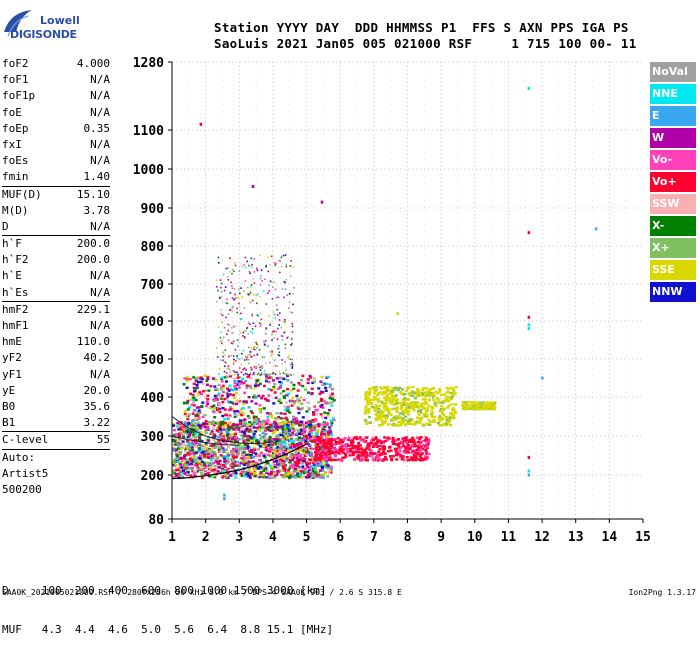 Image resolution: width=700 pixels, height=649 pixels. I want to click on param-row: yE 20.0, so click(56, 391).